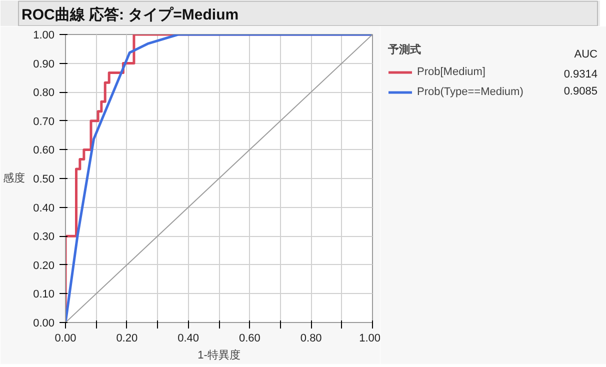 This screenshot has width=606, height=367. Describe the element at coordinates (44, 294) in the screenshot. I see `y-tick-label: 0.10` at that location.